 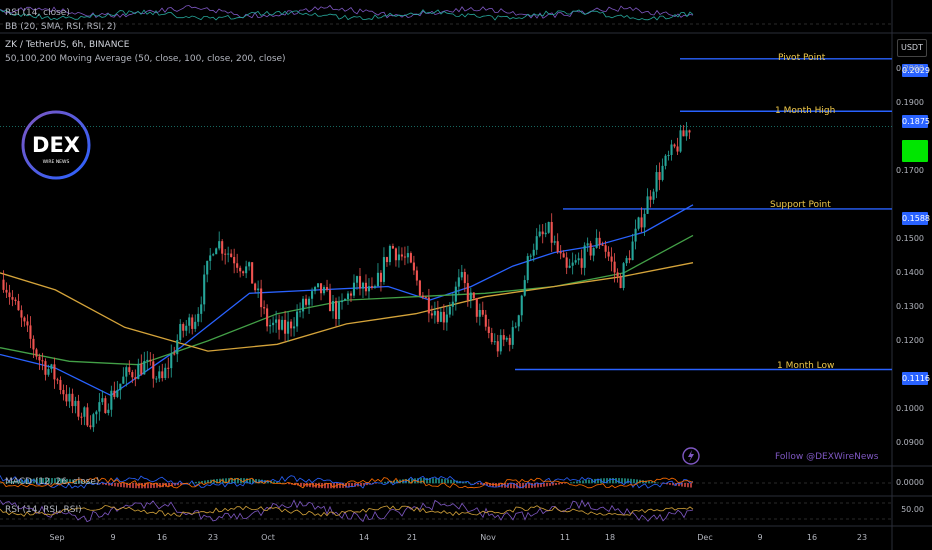 I want to click on macd-zero-tick: 0.0000, so click(x=910, y=482).